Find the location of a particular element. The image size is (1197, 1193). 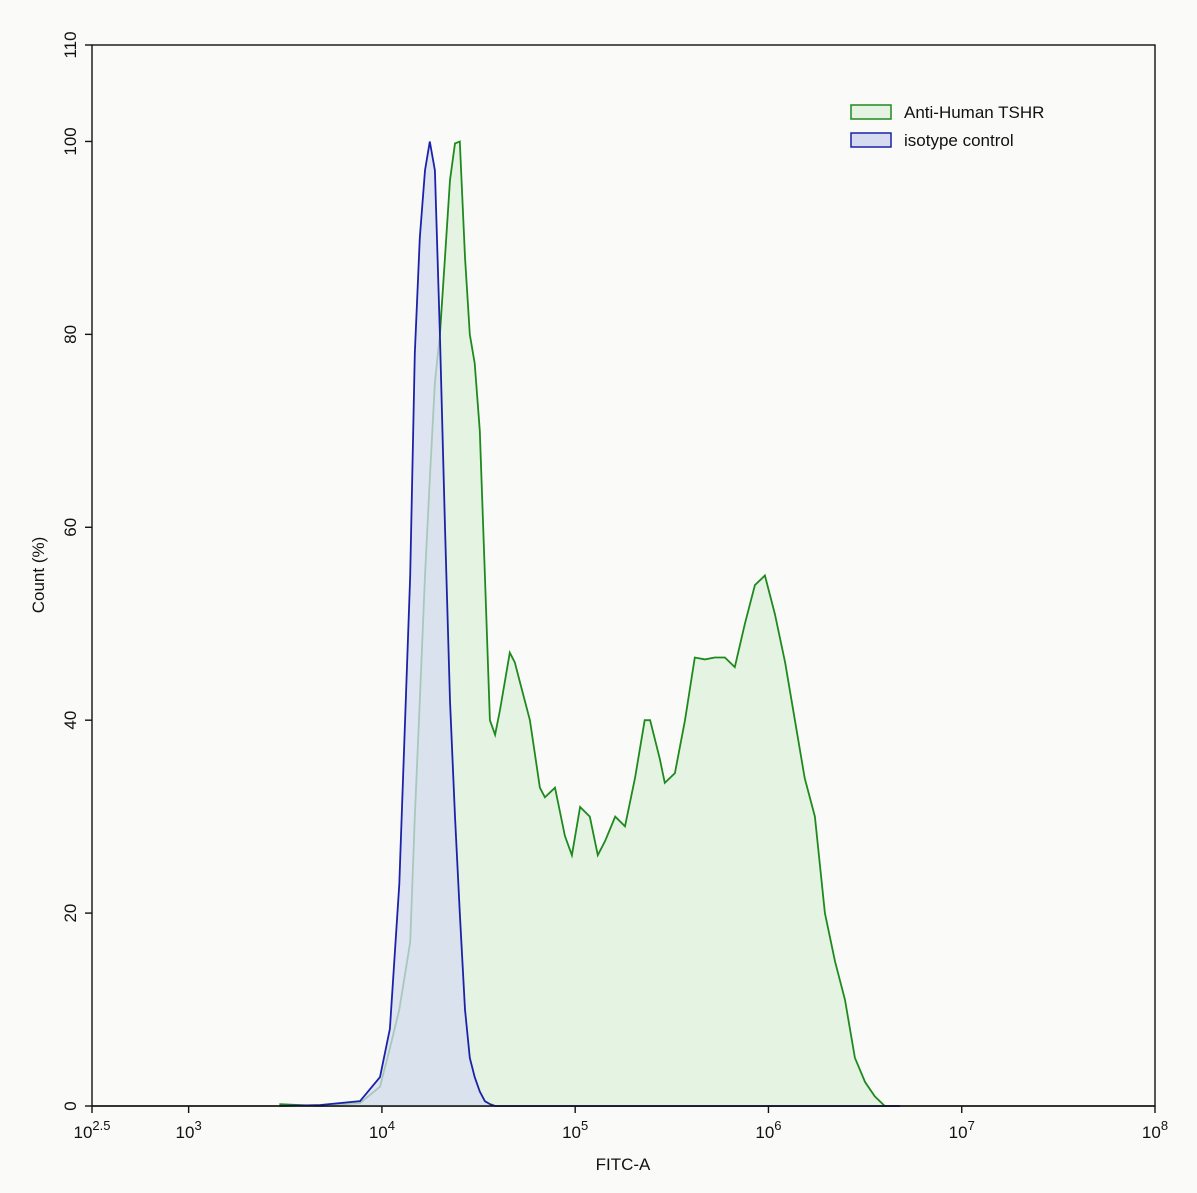

x-tick-label: 10⁴ is located at coordinates (382, 1130).